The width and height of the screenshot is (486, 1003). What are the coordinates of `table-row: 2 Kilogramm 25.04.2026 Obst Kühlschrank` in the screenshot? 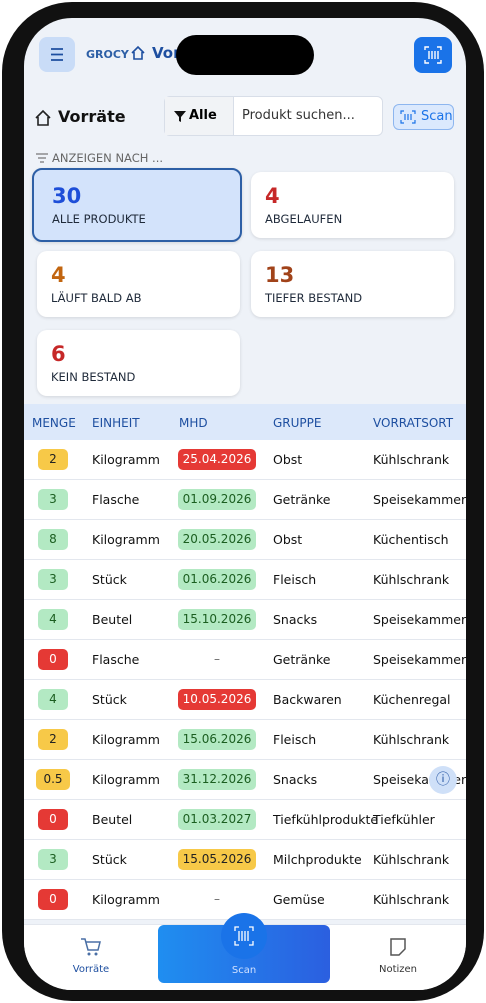 It's located at (245, 460).